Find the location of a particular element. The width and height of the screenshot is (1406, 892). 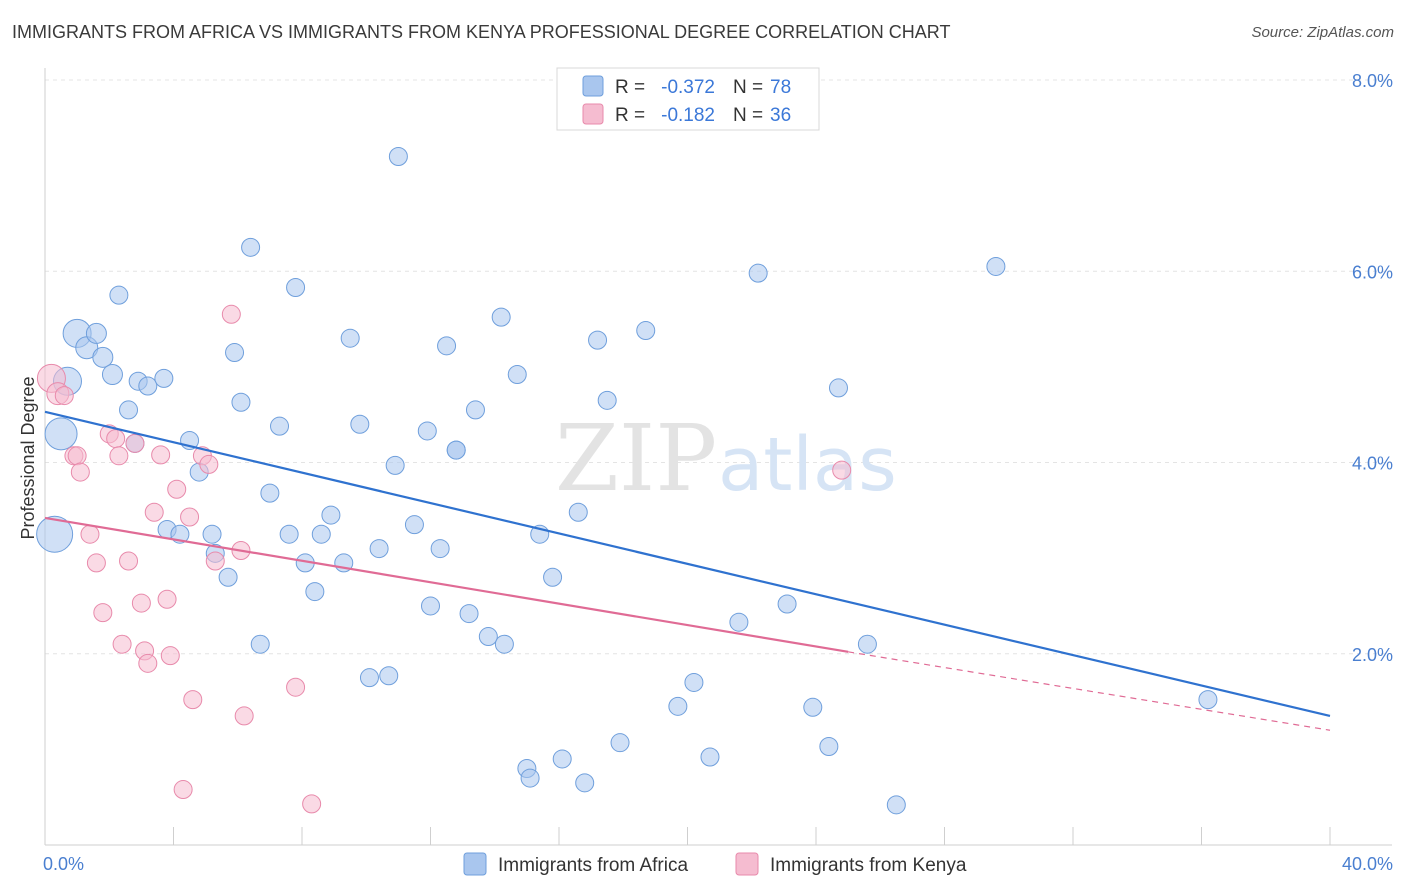

legend-r-label-0: R = is located at coordinates (630, 87).